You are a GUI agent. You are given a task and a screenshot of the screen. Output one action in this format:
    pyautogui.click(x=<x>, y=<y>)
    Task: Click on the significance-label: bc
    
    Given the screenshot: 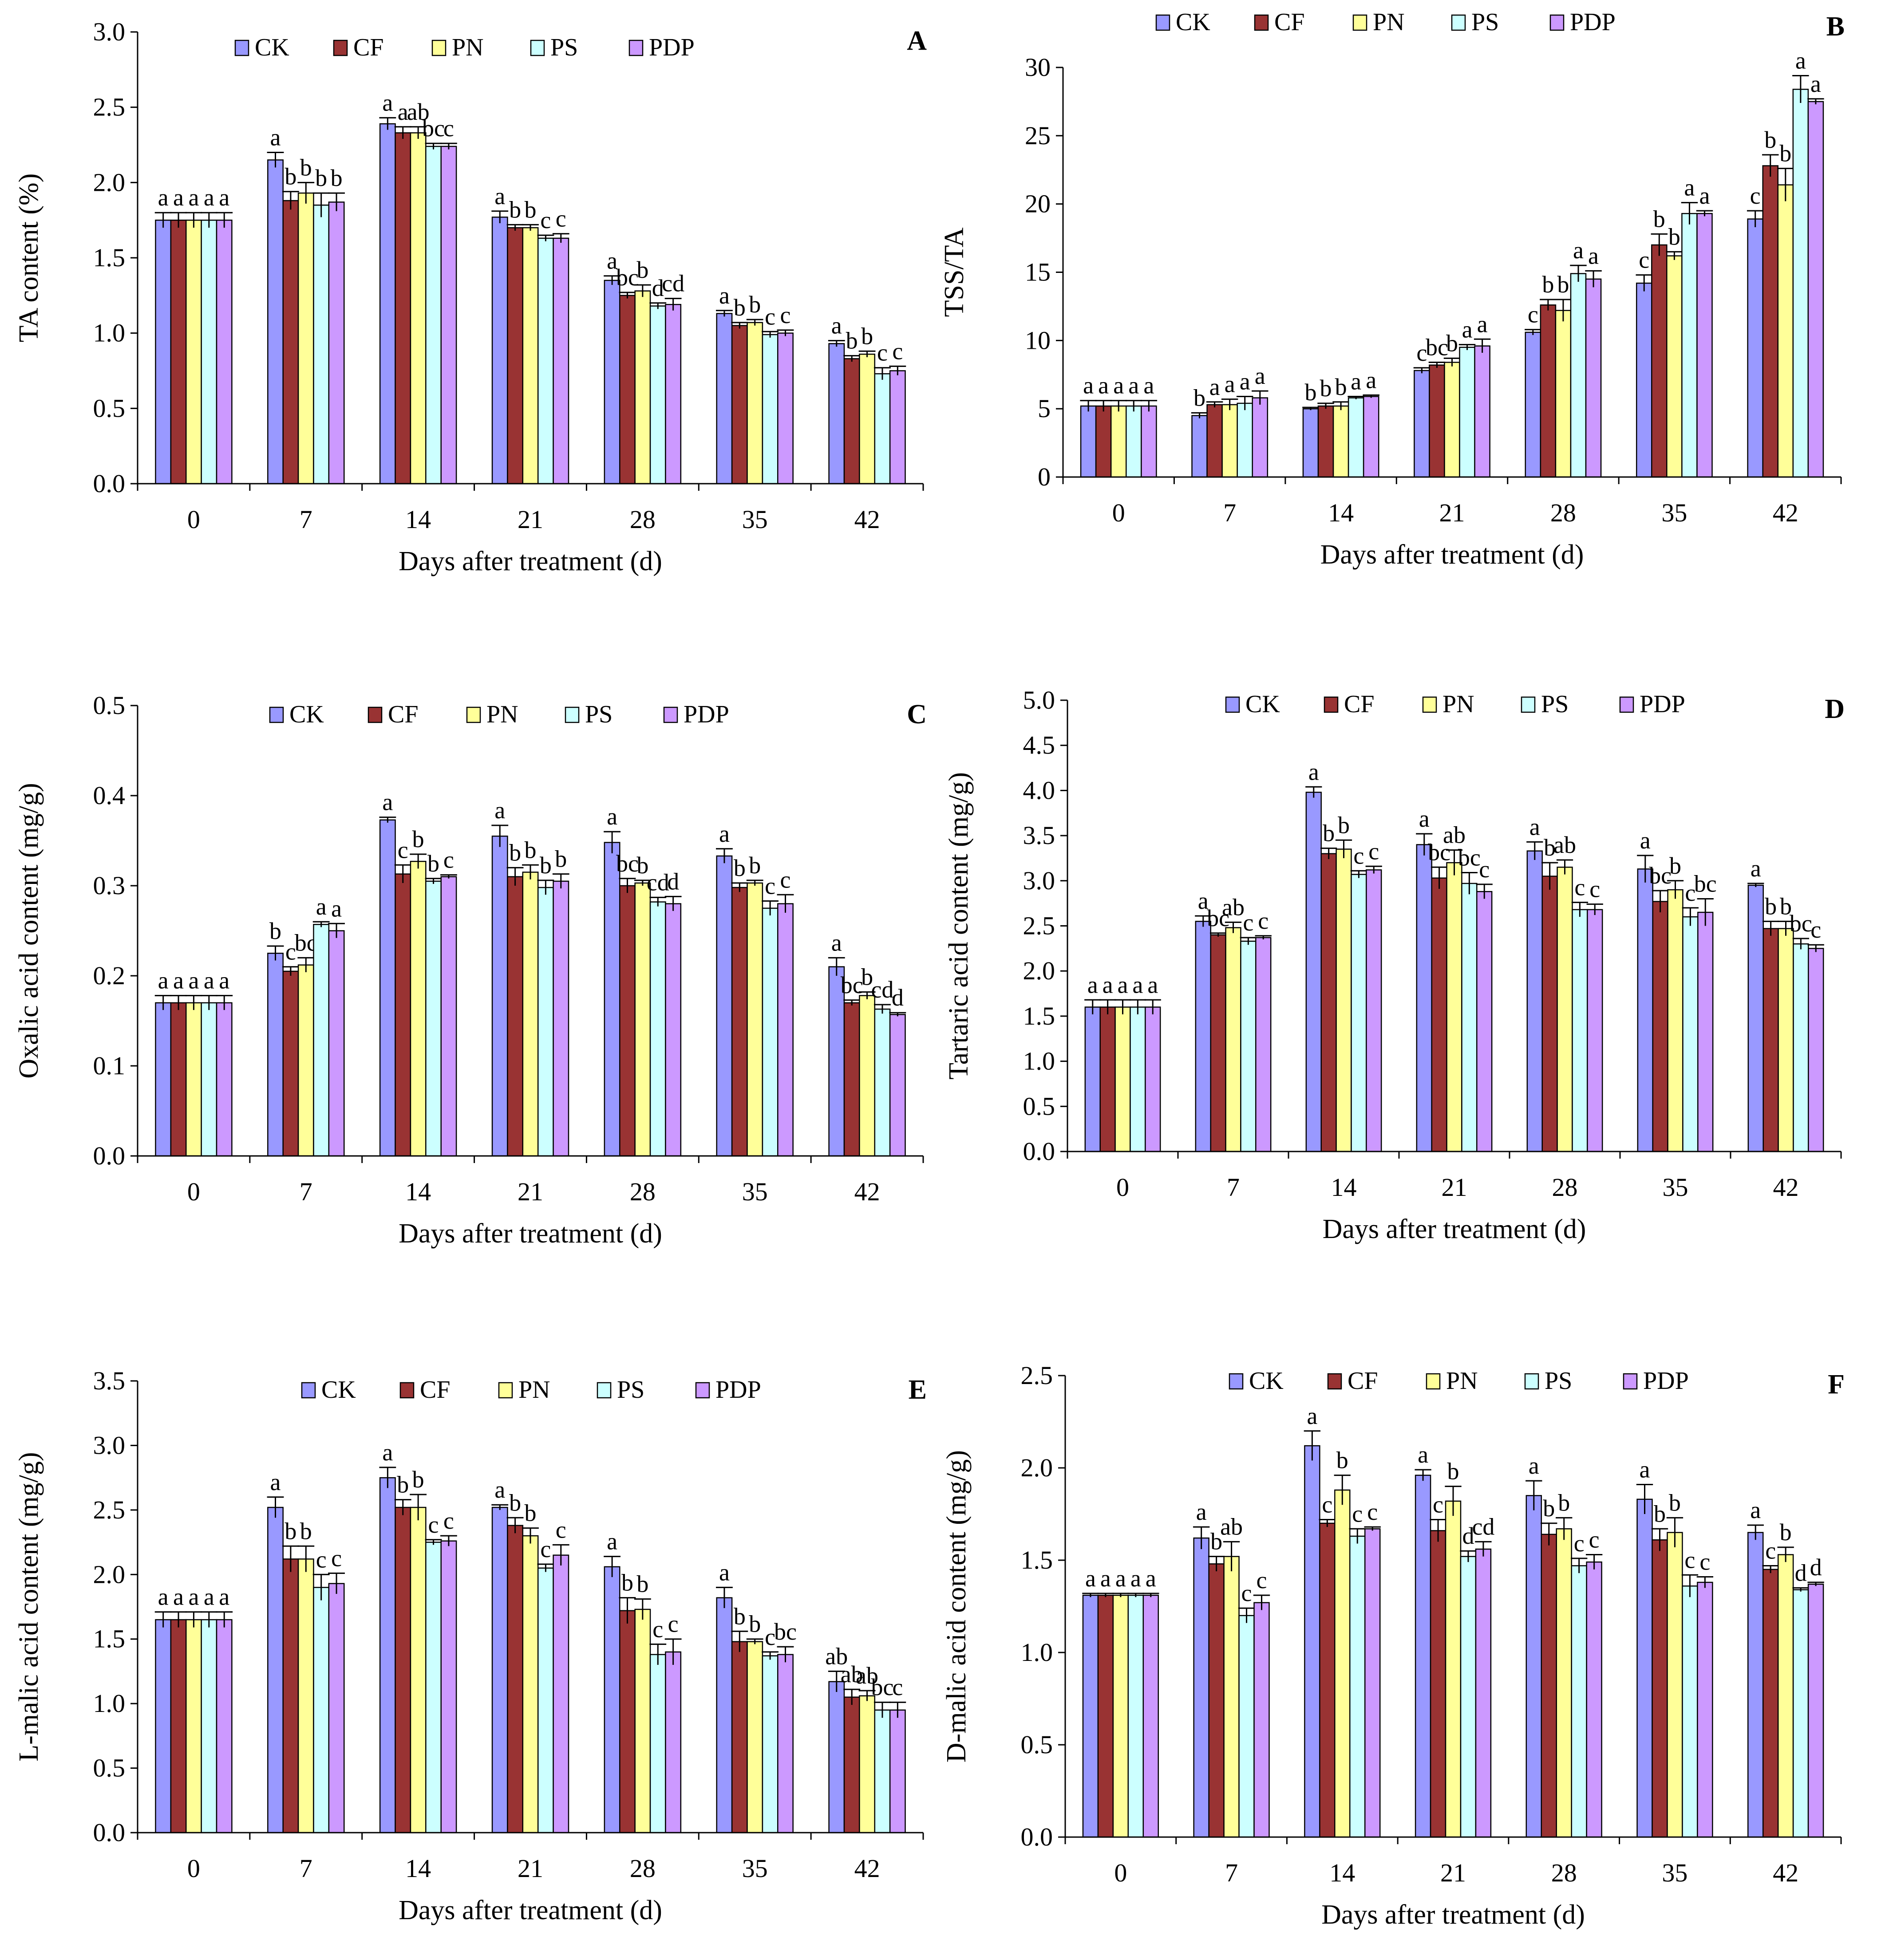 What is the action you would take?
    pyautogui.click(x=882, y=1687)
    